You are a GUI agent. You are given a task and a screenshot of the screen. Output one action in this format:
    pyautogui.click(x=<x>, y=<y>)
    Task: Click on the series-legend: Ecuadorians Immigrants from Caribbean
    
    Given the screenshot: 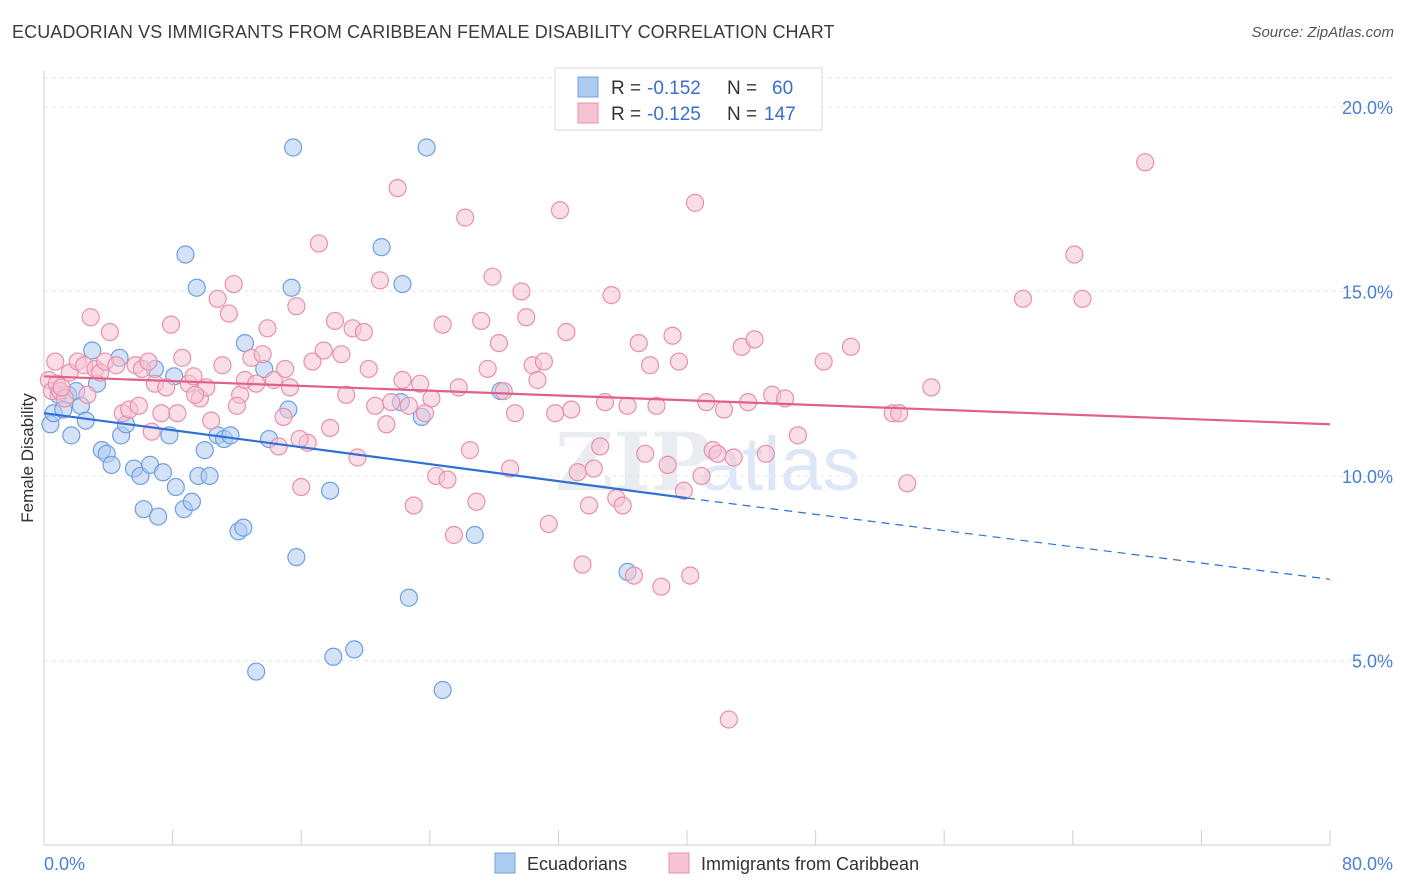 What is the action you would take?
    pyautogui.click(x=706, y=863)
    